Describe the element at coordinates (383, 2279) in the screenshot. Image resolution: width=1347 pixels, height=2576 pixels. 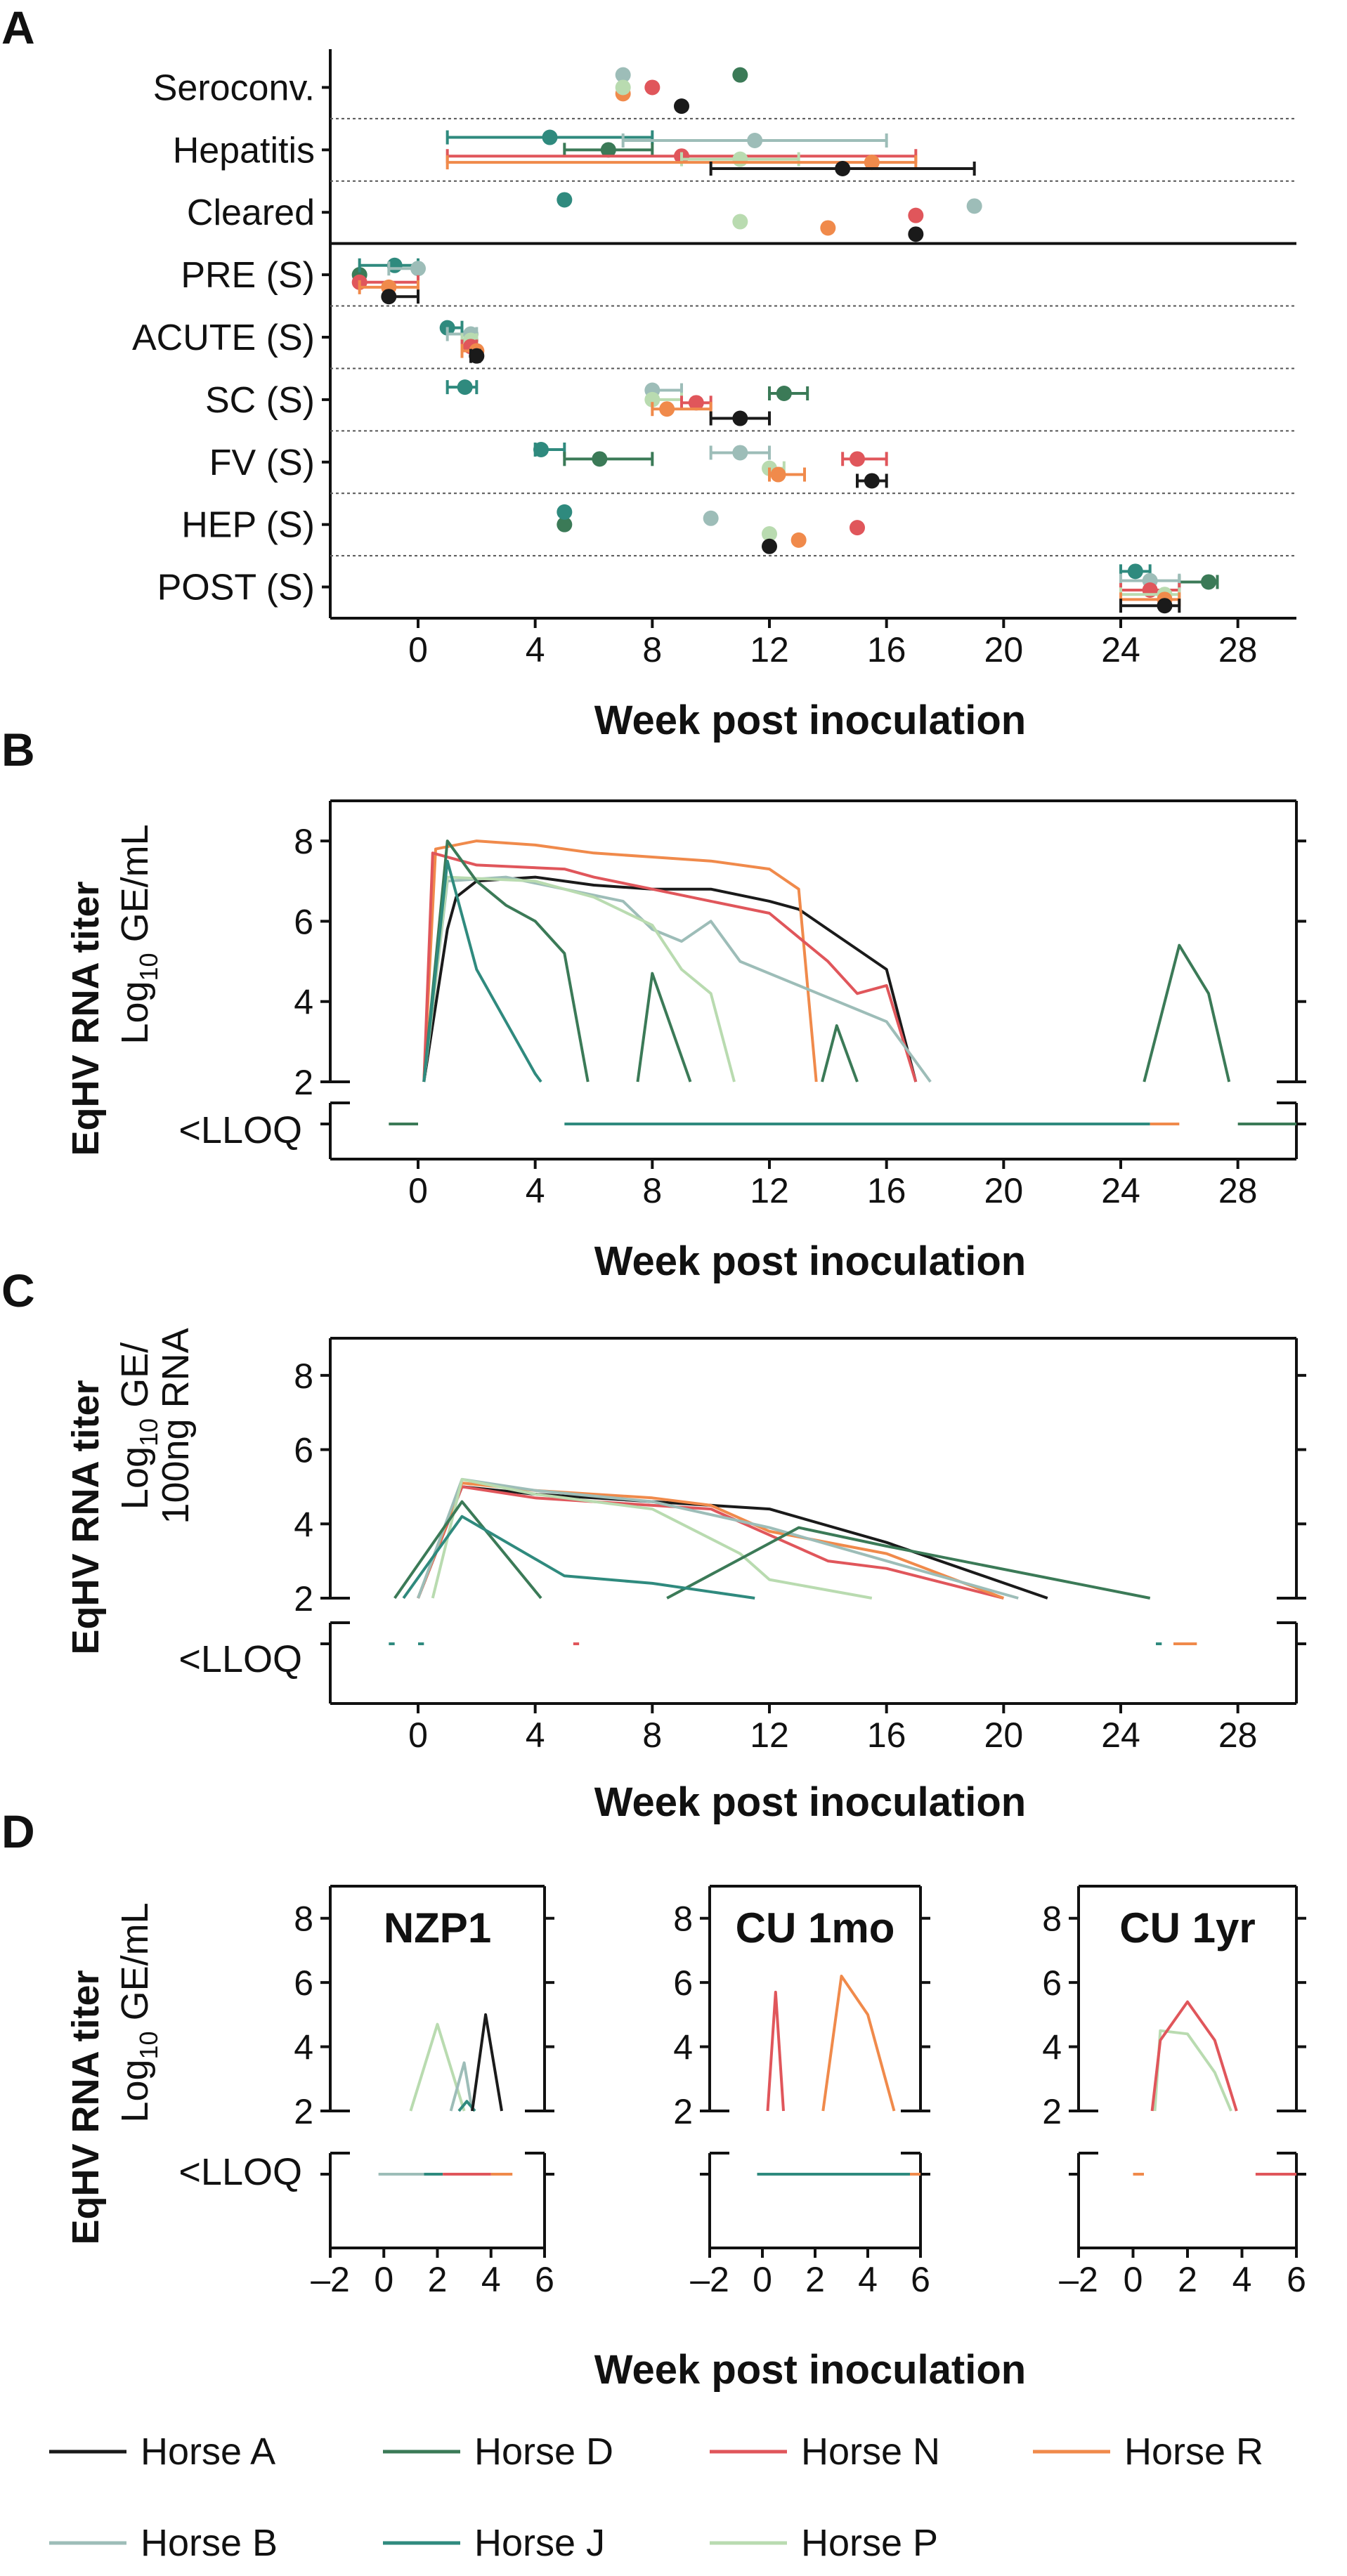
I see `panel-d-sub1-x-tick-label: 0` at that location.